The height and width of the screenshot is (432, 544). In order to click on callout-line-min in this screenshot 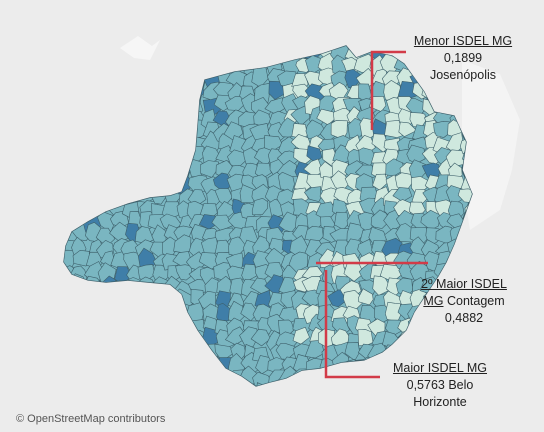, I will do `click(388, 90)`.